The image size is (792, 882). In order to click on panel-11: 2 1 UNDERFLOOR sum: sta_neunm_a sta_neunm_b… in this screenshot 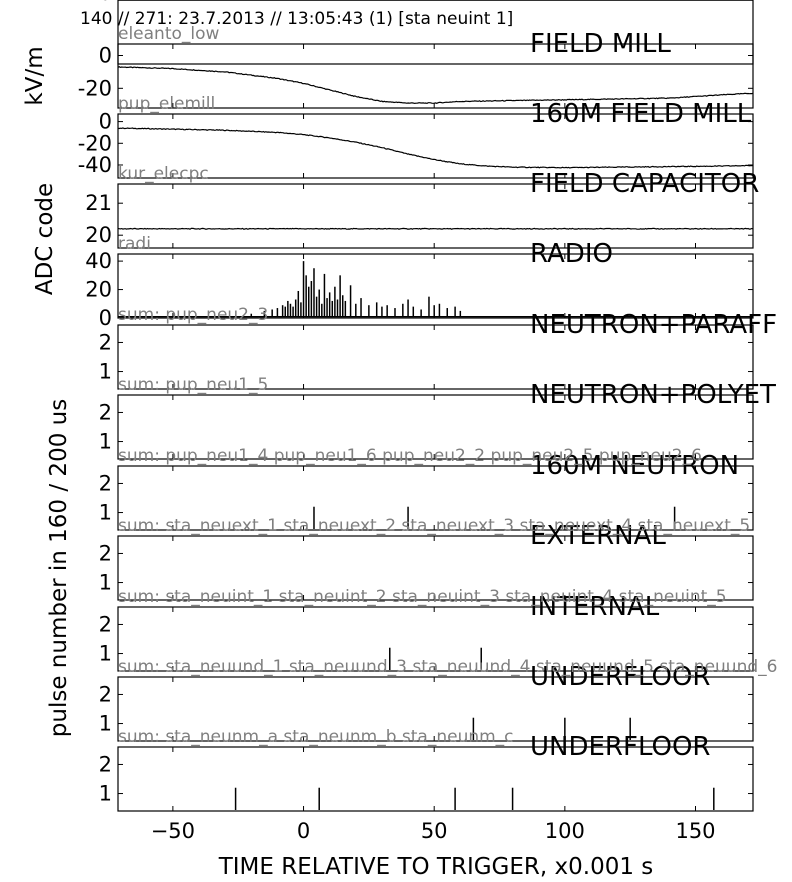, I will do `click(426, 769)`.